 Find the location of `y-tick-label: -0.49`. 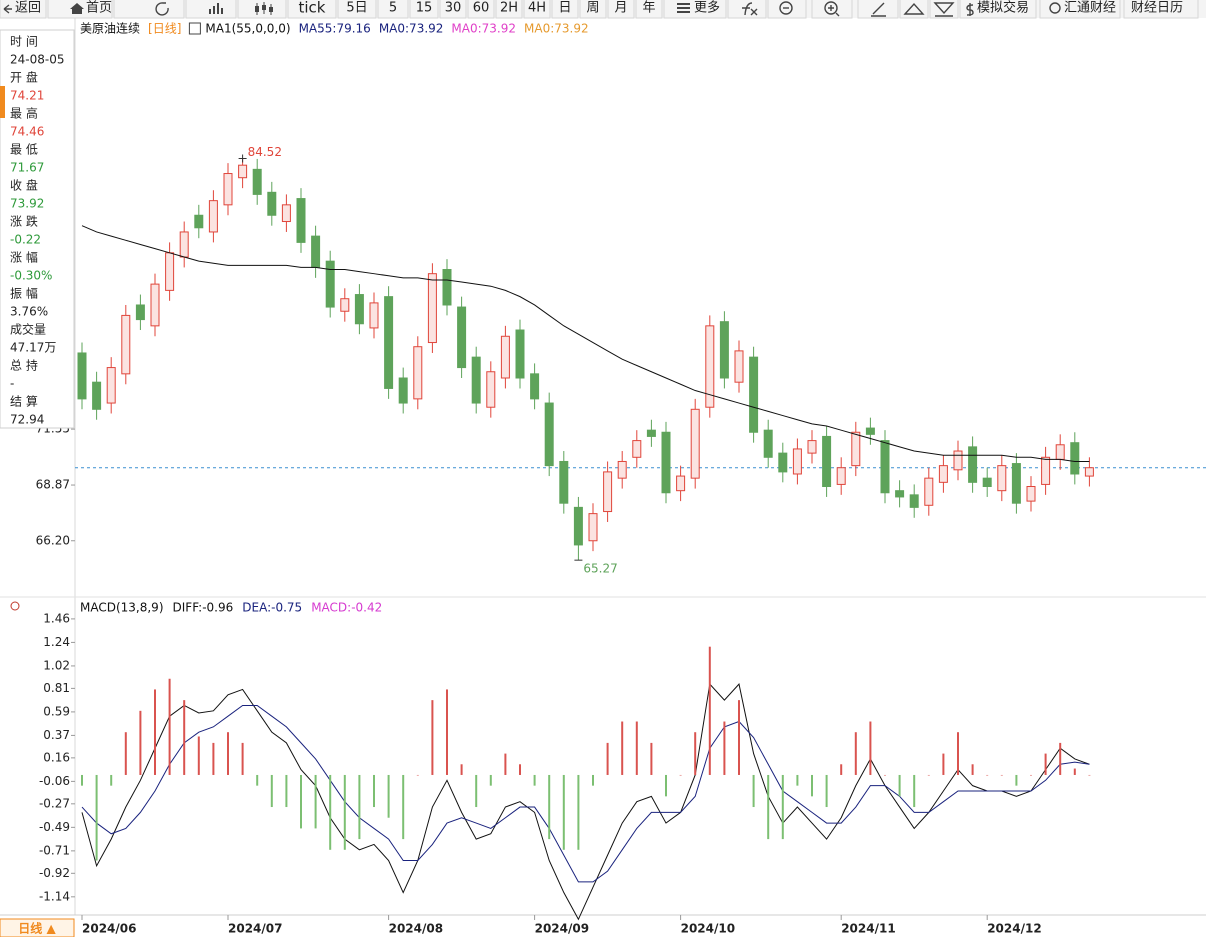

y-tick-label: -0.49 is located at coordinates (54, 827).